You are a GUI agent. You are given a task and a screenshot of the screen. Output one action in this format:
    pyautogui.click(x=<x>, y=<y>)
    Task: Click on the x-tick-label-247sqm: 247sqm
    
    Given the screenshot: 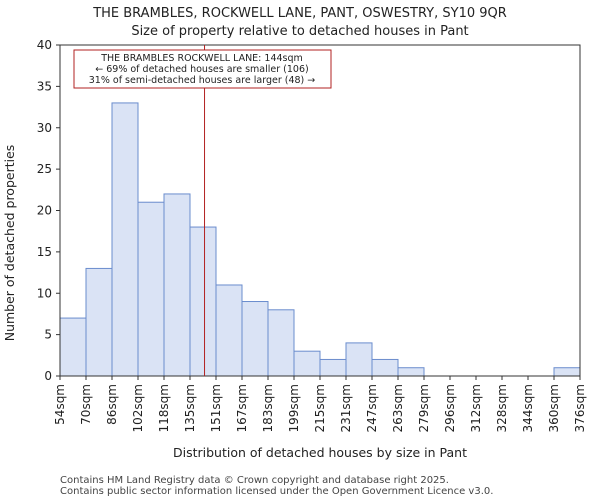 What is the action you would take?
    pyautogui.click(x=372, y=408)
    